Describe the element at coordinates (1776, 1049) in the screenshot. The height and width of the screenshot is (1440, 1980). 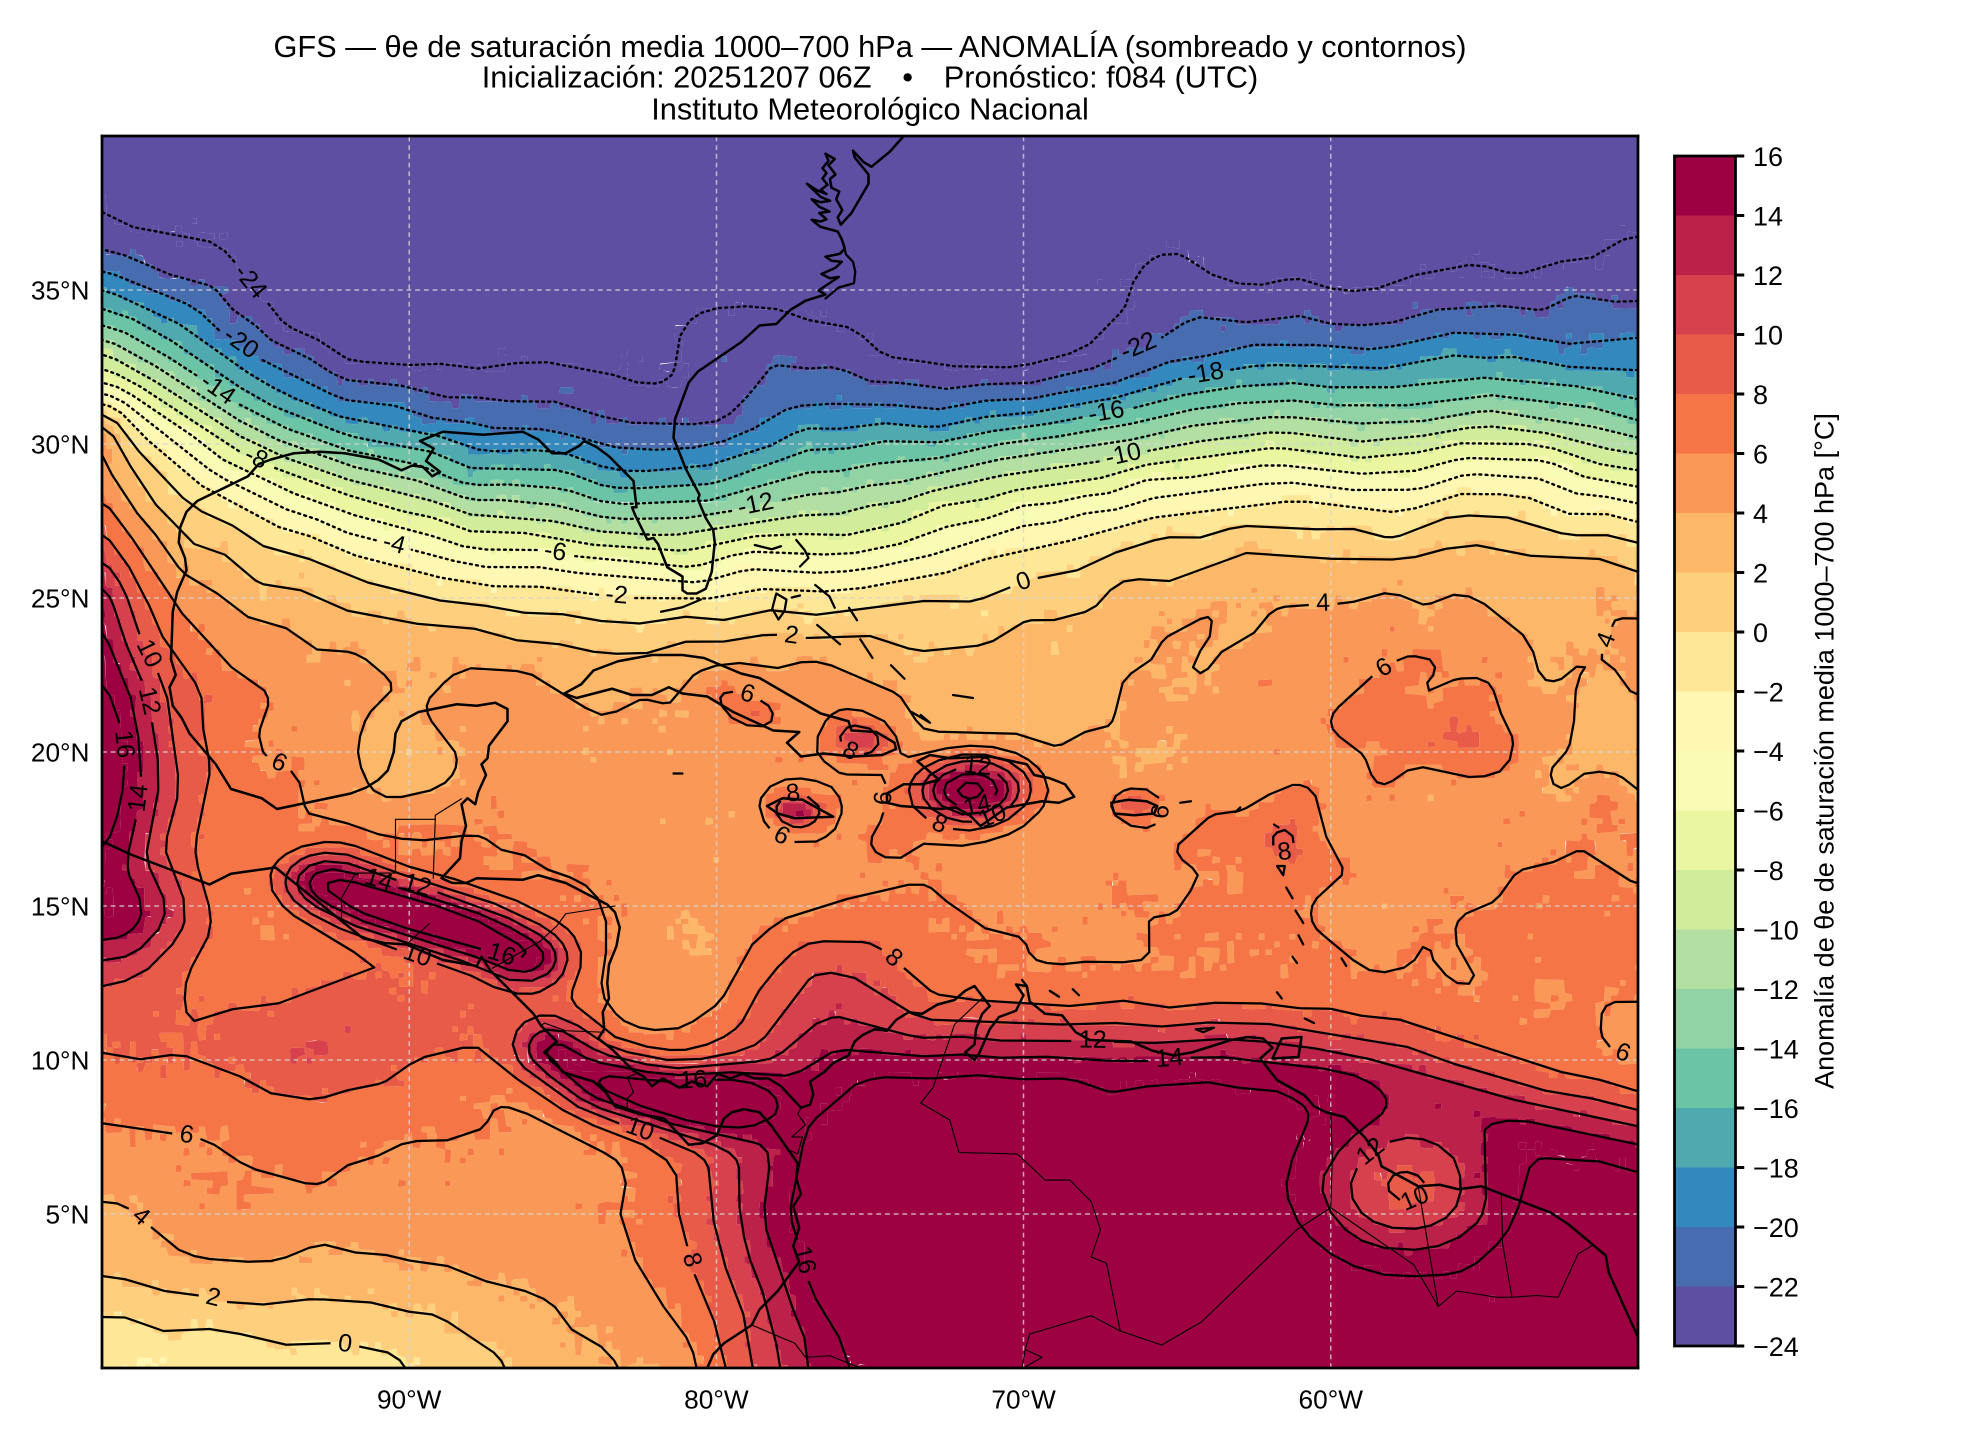
I see `svg-text: −14` at that location.